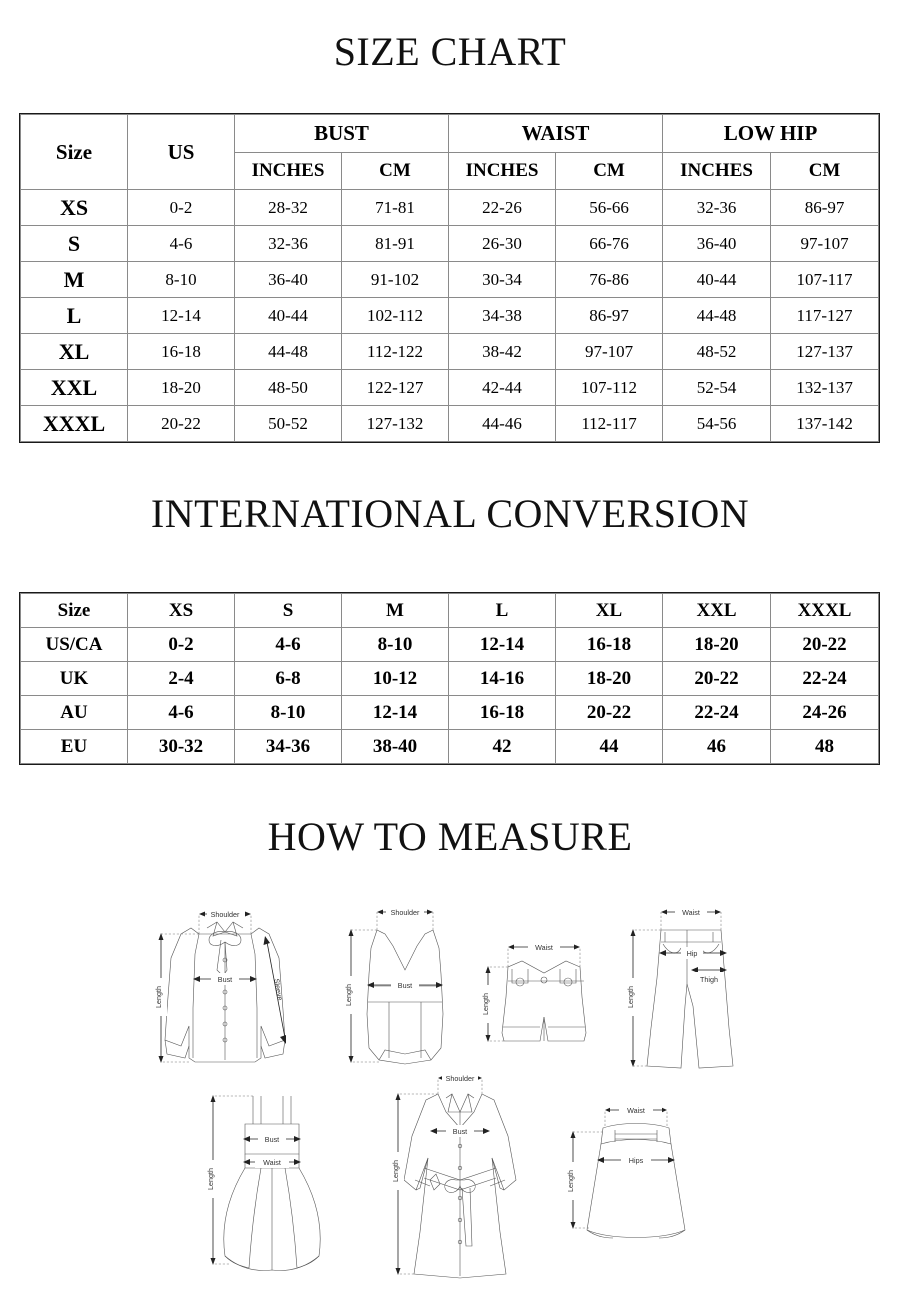 This screenshot has height=1300, width=900. Describe the element at coordinates (74, 351) in the screenshot. I see `cell-size: XL` at that location.